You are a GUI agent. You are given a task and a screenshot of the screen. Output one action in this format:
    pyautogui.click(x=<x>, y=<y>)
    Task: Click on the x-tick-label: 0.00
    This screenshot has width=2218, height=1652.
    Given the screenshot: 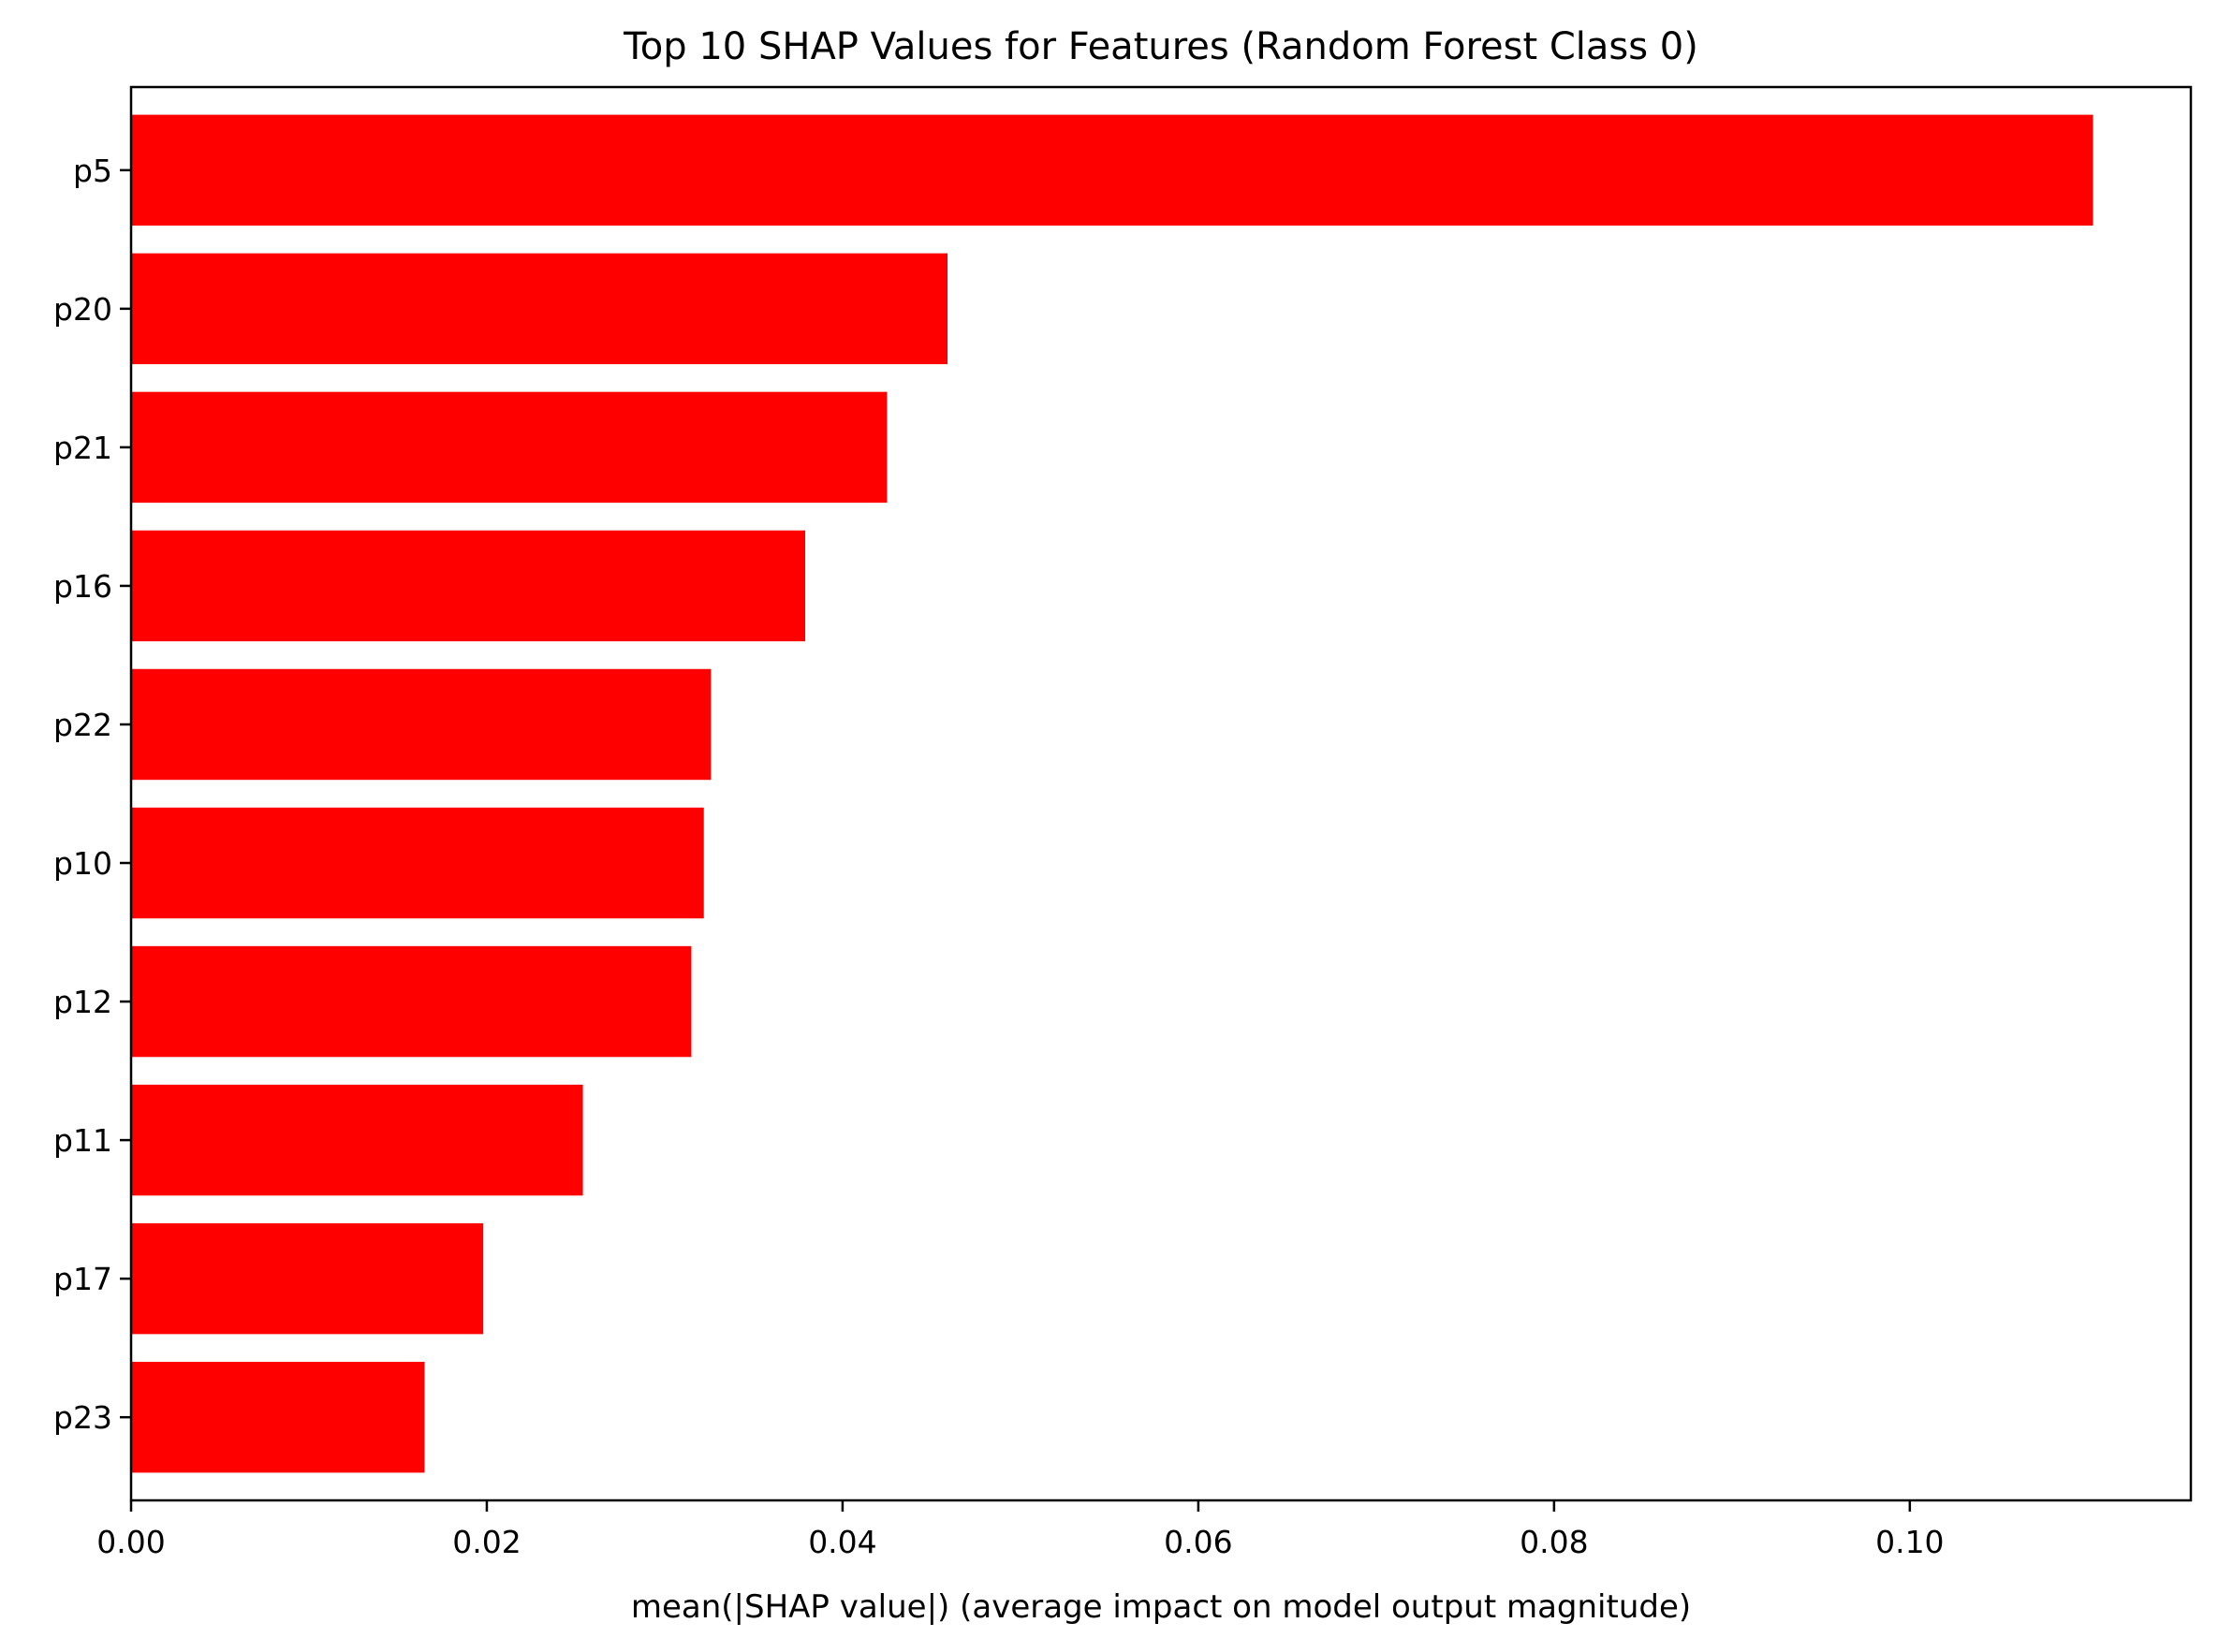 What is the action you would take?
    pyautogui.click(x=130, y=1542)
    